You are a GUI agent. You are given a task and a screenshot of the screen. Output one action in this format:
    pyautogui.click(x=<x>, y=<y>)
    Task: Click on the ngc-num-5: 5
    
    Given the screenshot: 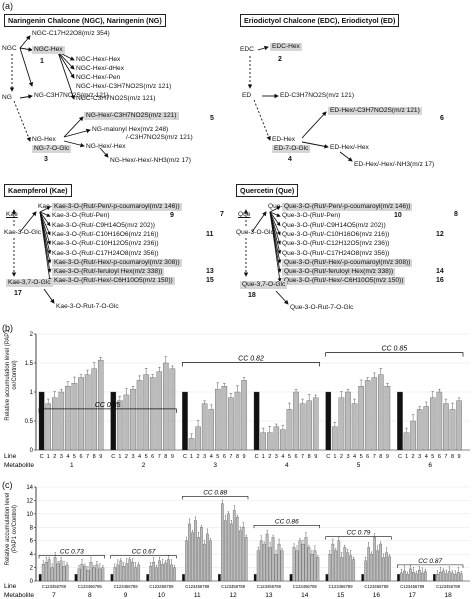 What is the action you would take?
    pyautogui.click(x=212, y=118)
    